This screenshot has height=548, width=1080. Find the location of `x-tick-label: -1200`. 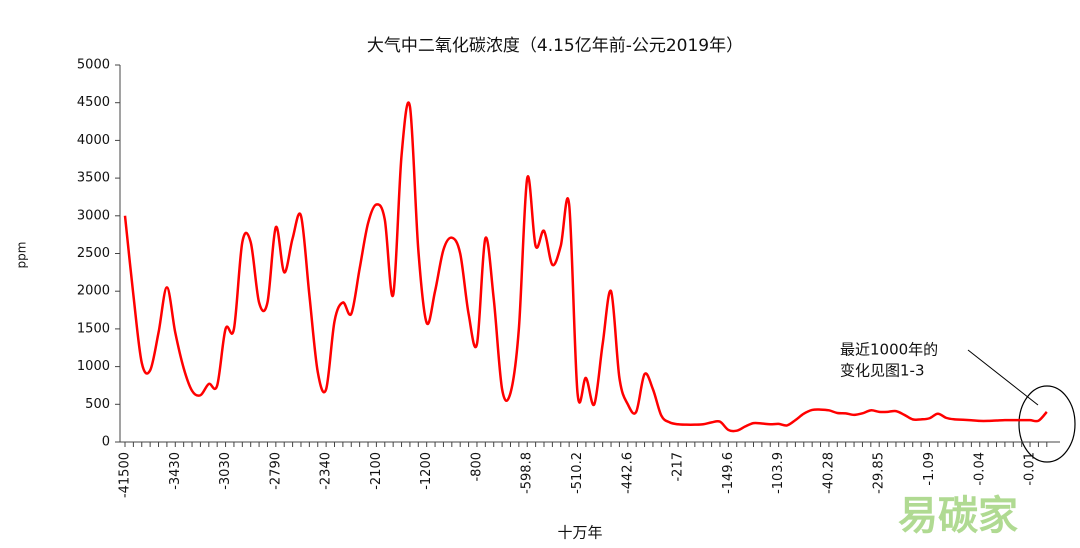

x-tick-label: -1200 is located at coordinates (426, 471).